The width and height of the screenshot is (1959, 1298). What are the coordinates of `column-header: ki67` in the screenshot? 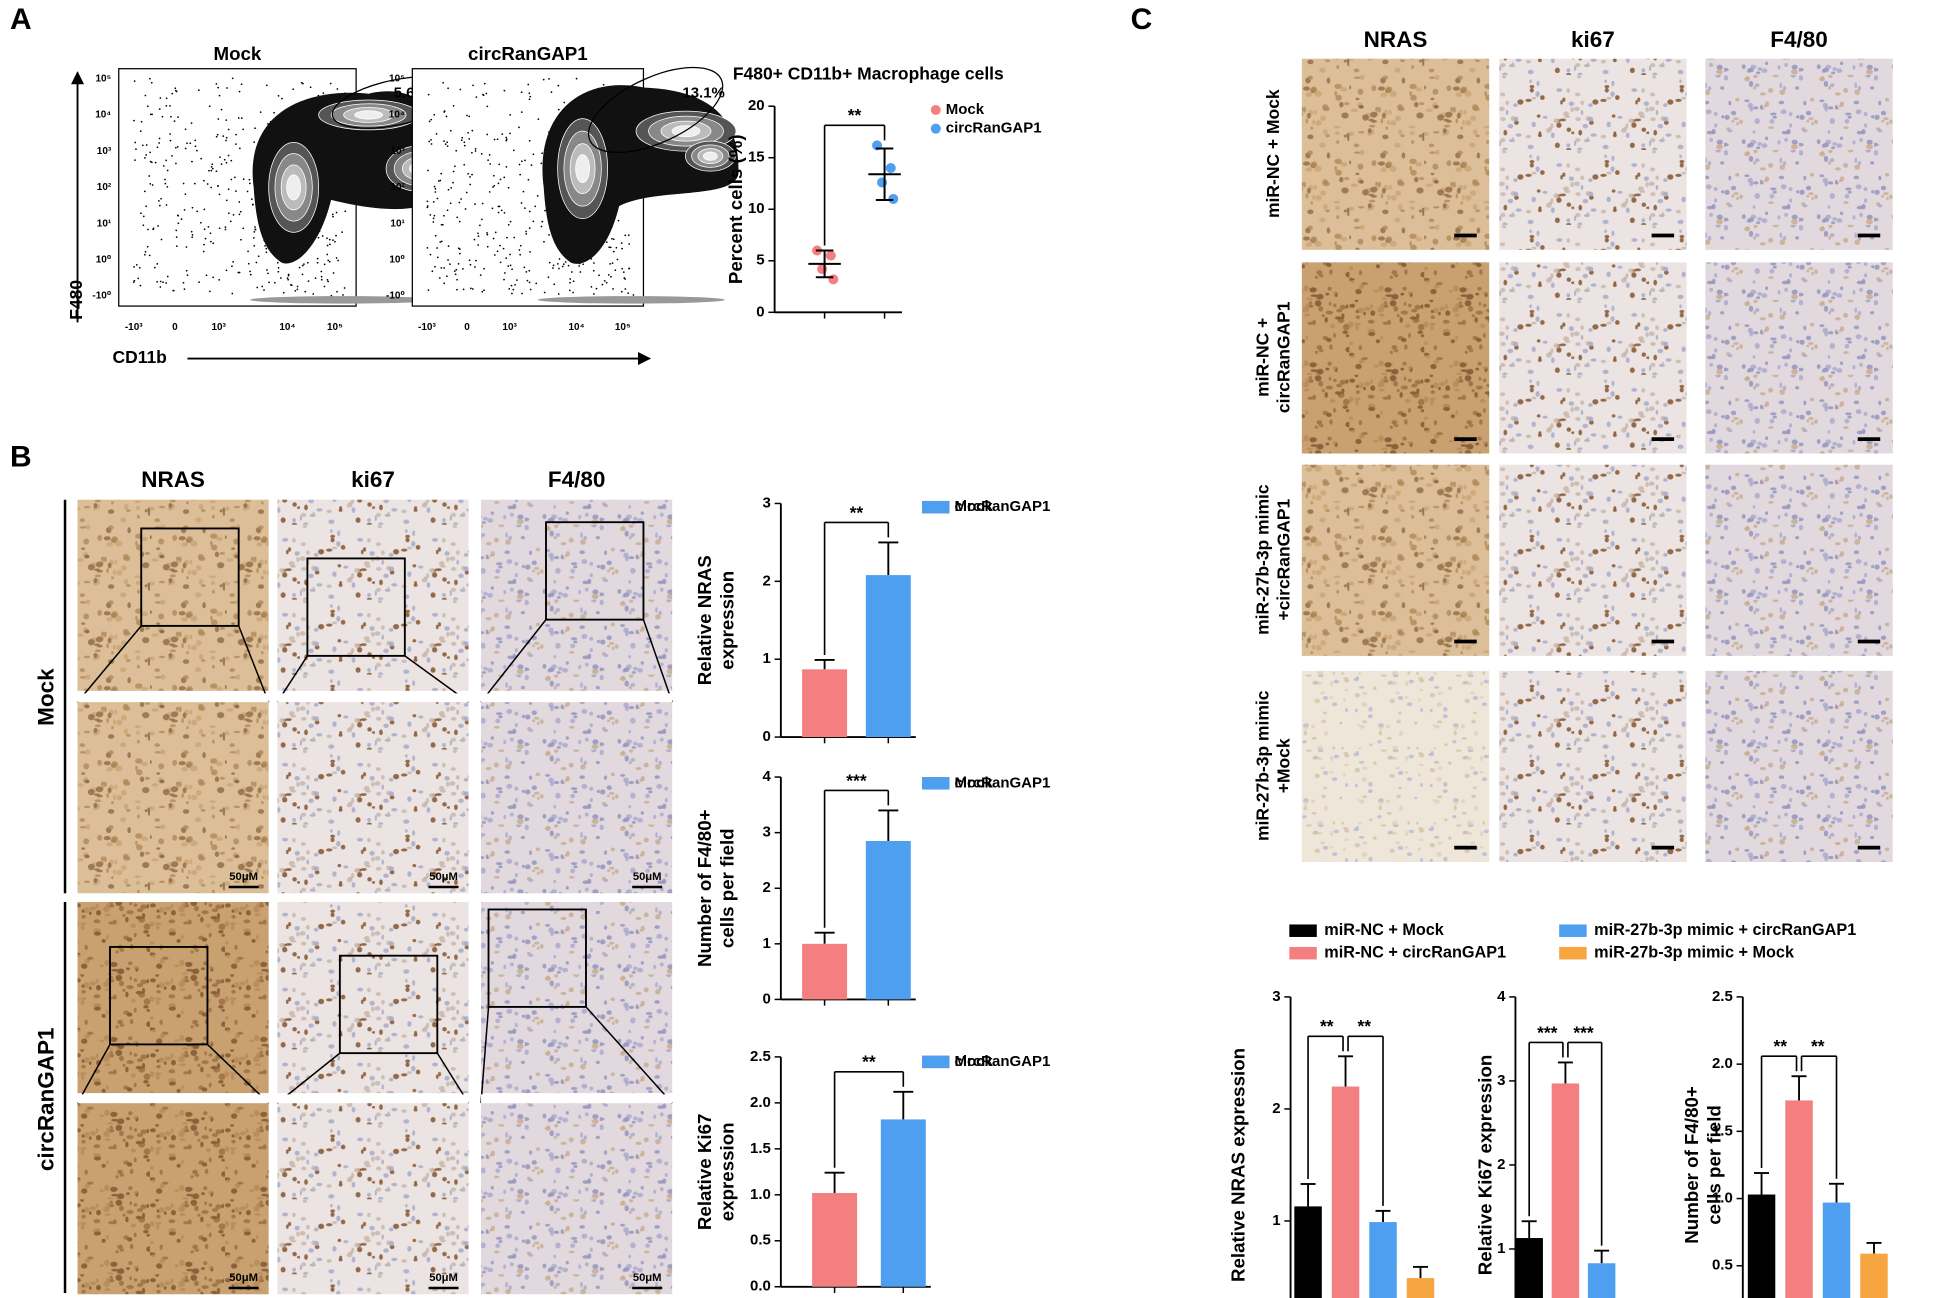 It's located at (373, 479).